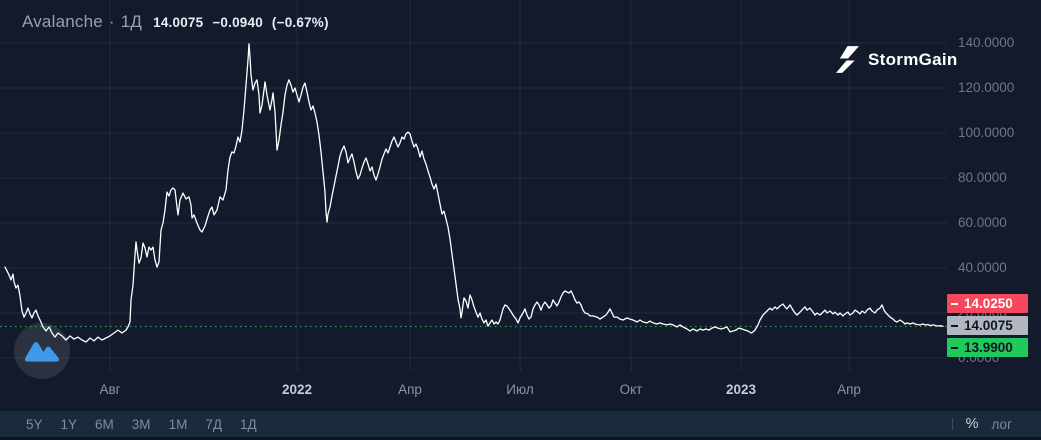  I want to click on time-axis: Авг 2022 Апр Июл Окт 2023 Апр, so click(473, 388).